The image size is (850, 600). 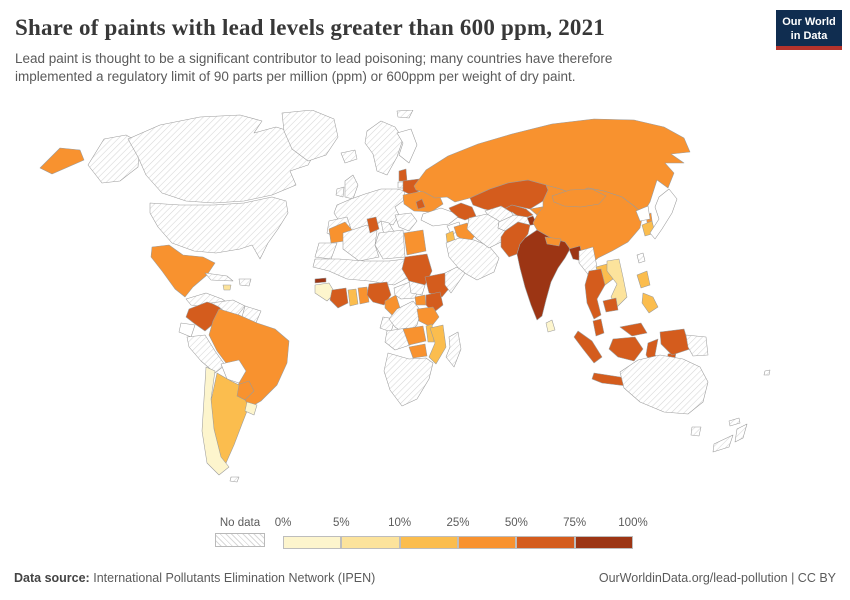 I want to click on country-finland, so click(x=407, y=146).